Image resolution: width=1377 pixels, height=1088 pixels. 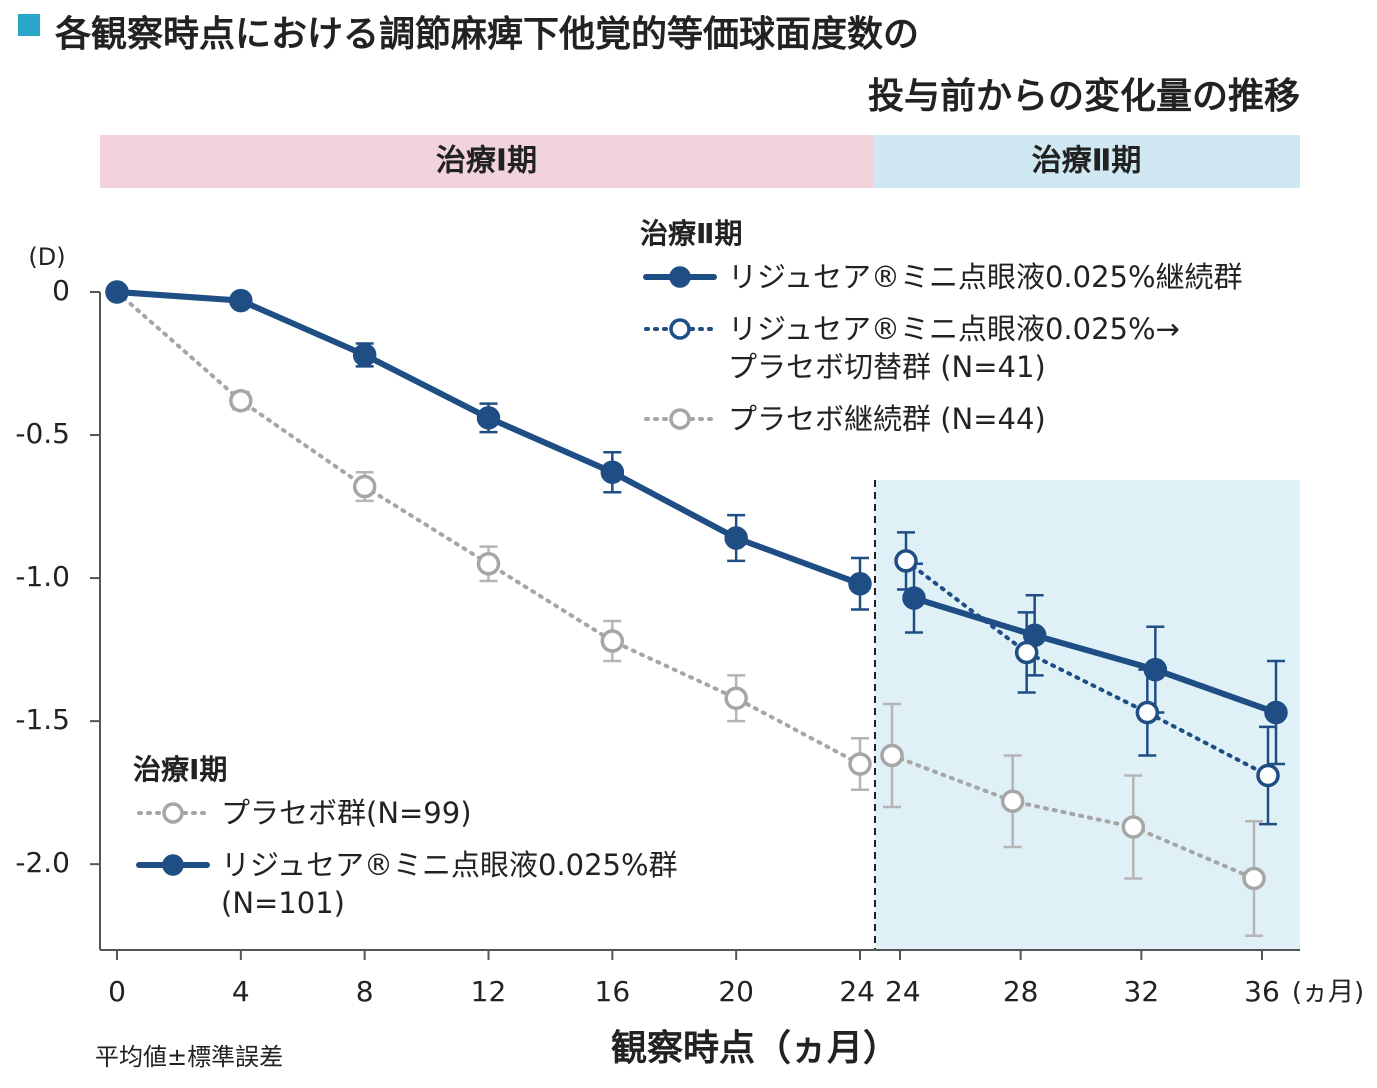 What do you see at coordinates (365, 991) in the screenshot?
I see `x-tick-label: 8` at bounding box center [365, 991].